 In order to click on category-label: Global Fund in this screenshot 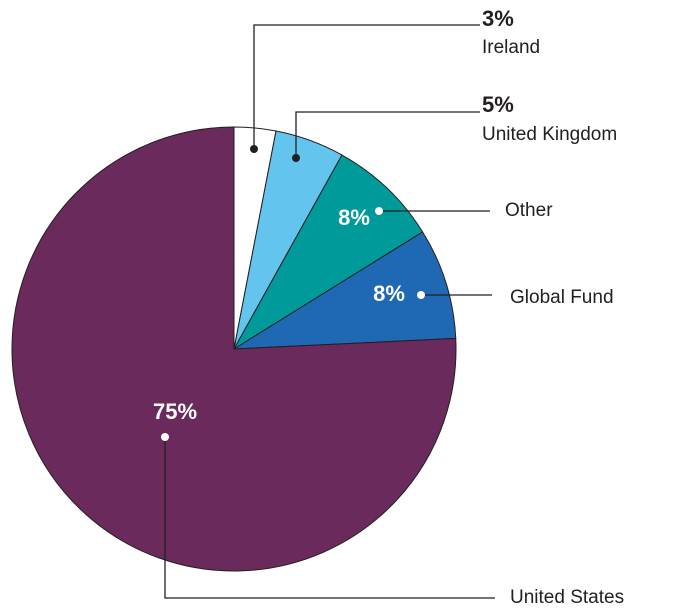, I will do `click(562, 297)`.